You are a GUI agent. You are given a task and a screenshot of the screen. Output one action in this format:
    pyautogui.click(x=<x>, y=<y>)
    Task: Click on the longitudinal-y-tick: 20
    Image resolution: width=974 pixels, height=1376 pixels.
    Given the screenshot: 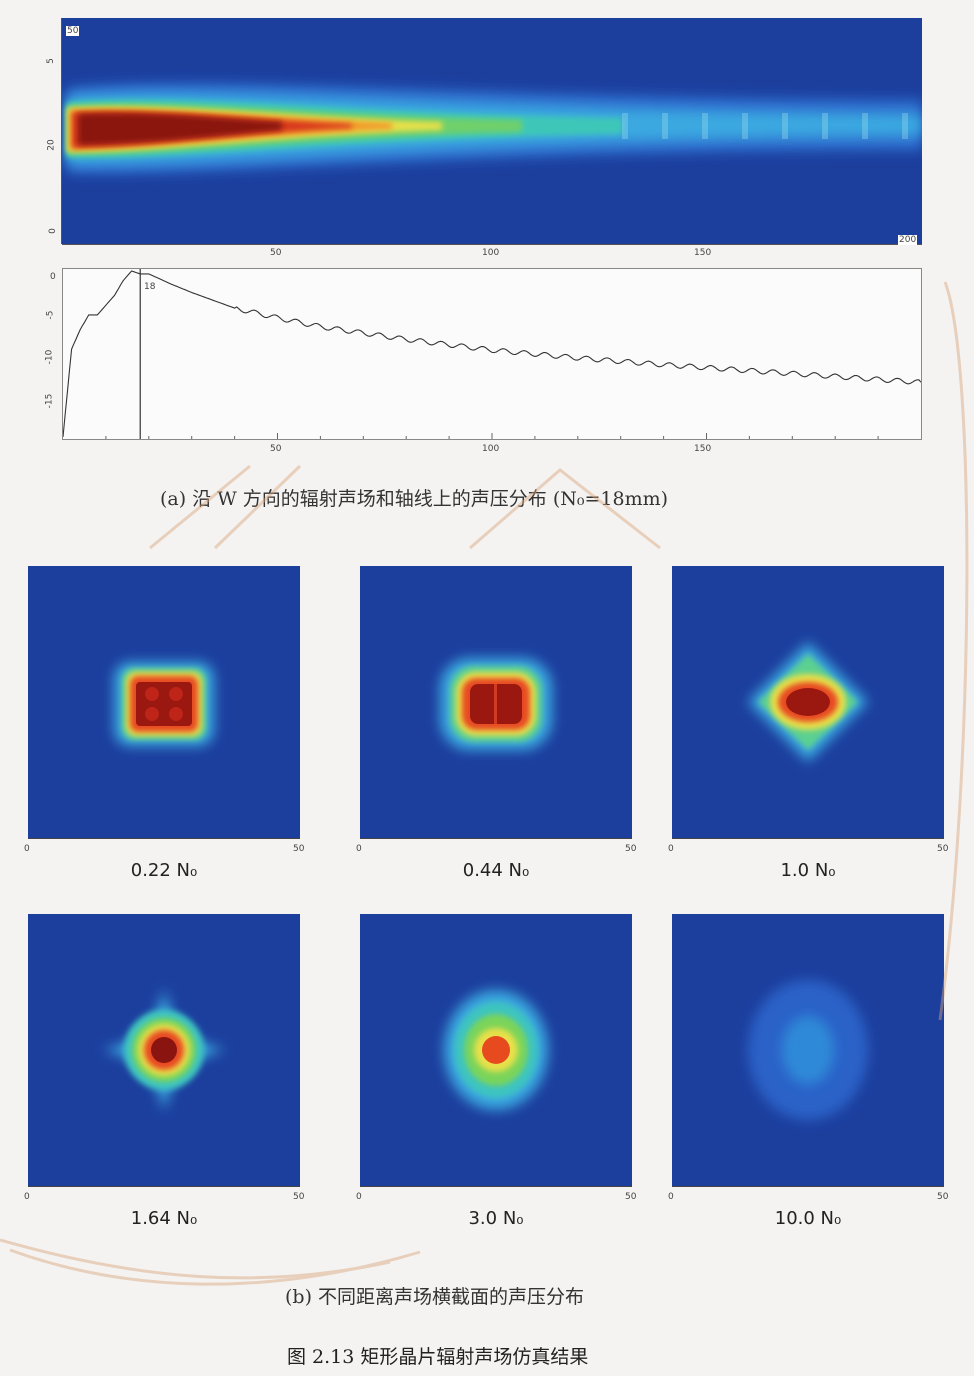 What is the action you would take?
    pyautogui.click(x=51, y=145)
    